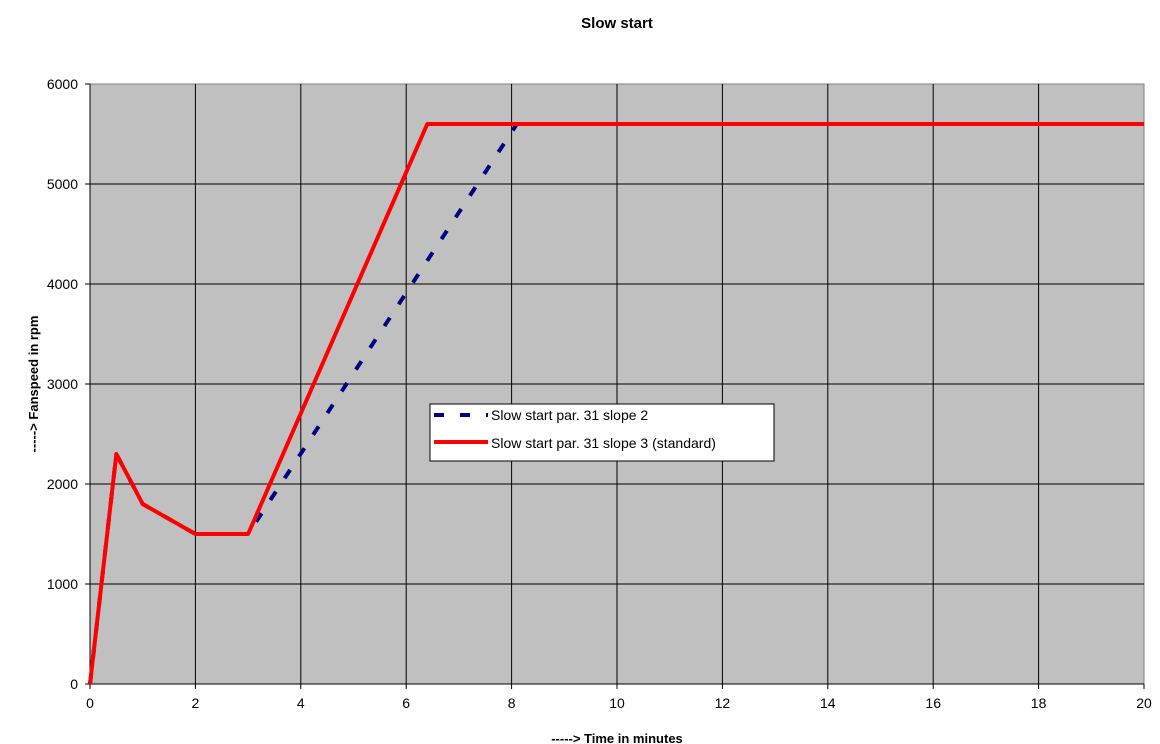  I want to click on y-tick-label: 4000, so click(62, 284).